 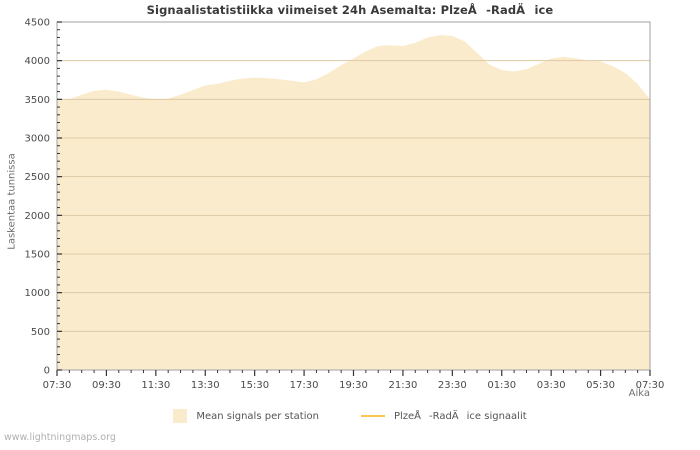 What do you see at coordinates (501, 385) in the screenshot?
I see `x-tick-label: 01:30` at bounding box center [501, 385].